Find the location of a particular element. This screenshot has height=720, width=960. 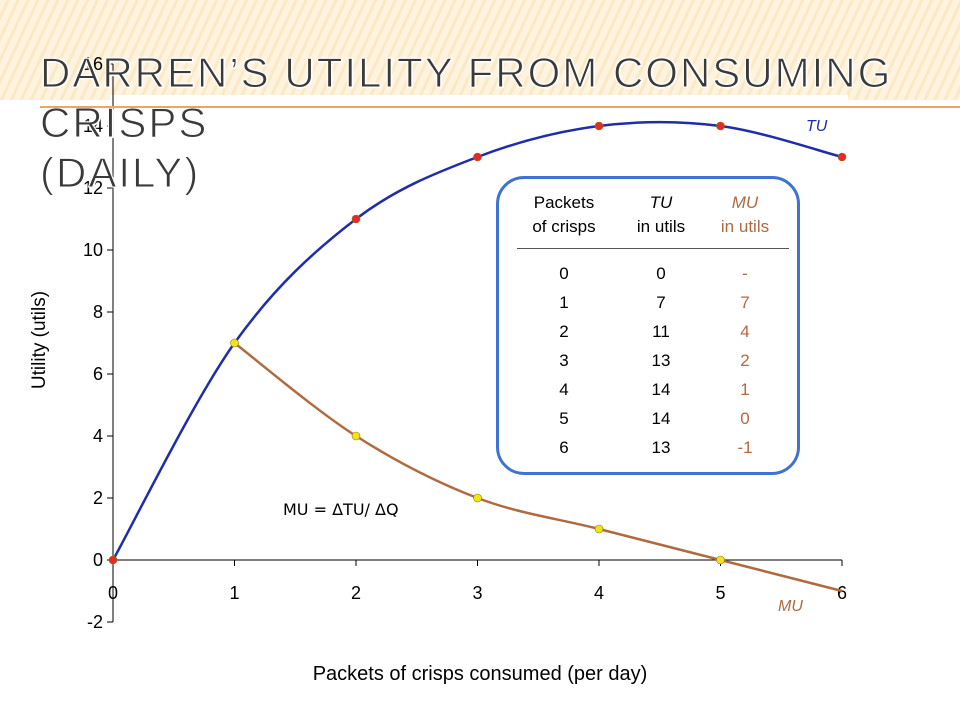

tu-series-label: TU is located at coordinates (817, 126).